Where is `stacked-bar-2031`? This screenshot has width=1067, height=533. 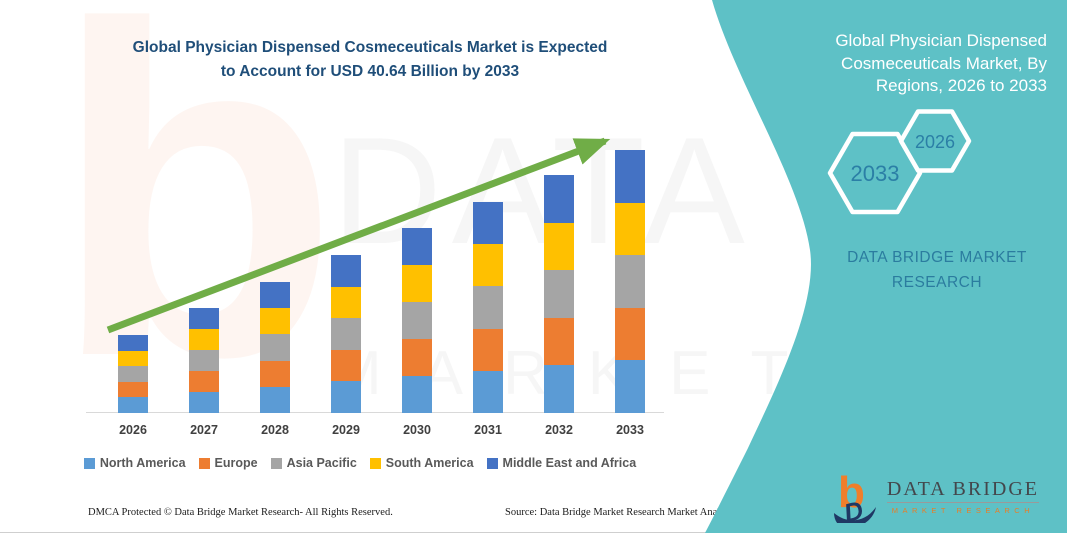
stacked-bar-2031 is located at coordinates (488, 307).